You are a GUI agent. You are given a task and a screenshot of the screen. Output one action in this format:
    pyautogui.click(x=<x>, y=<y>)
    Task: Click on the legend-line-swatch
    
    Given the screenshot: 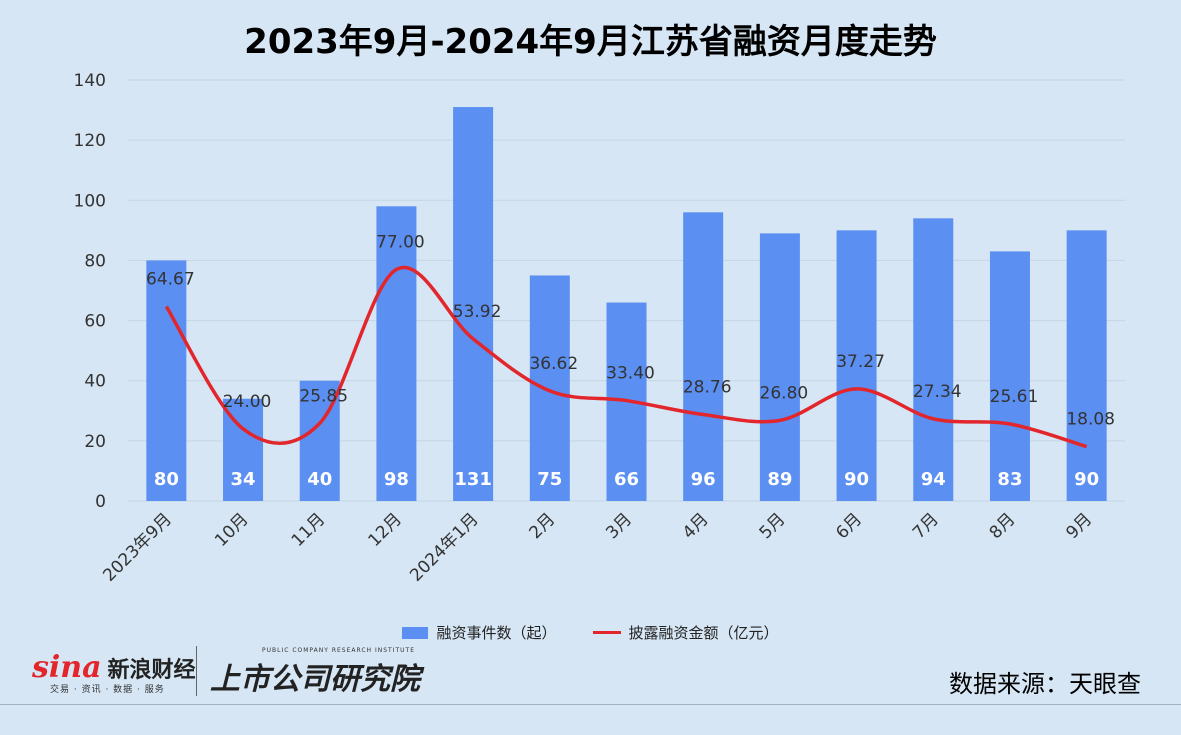 What is the action you would take?
    pyautogui.click(x=606, y=632)
    